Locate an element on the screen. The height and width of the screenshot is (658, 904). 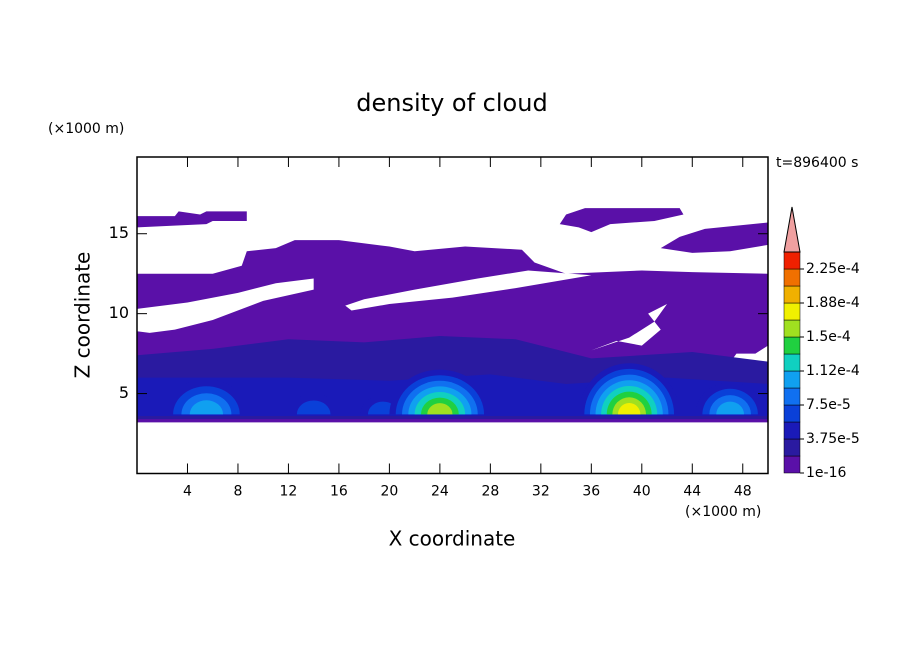
x-tick-label: 48 is located at coordinates (743, 492).